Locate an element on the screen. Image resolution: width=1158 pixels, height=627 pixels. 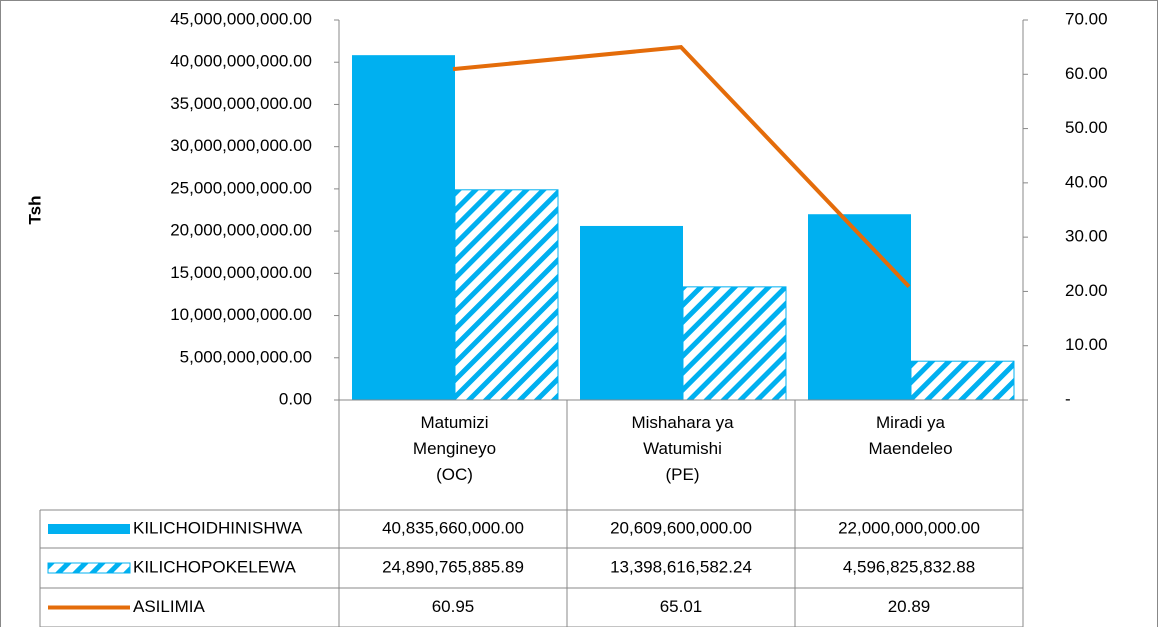
y-tick-label: 20,000,000,000.00 is located at coordinates (241, 230).